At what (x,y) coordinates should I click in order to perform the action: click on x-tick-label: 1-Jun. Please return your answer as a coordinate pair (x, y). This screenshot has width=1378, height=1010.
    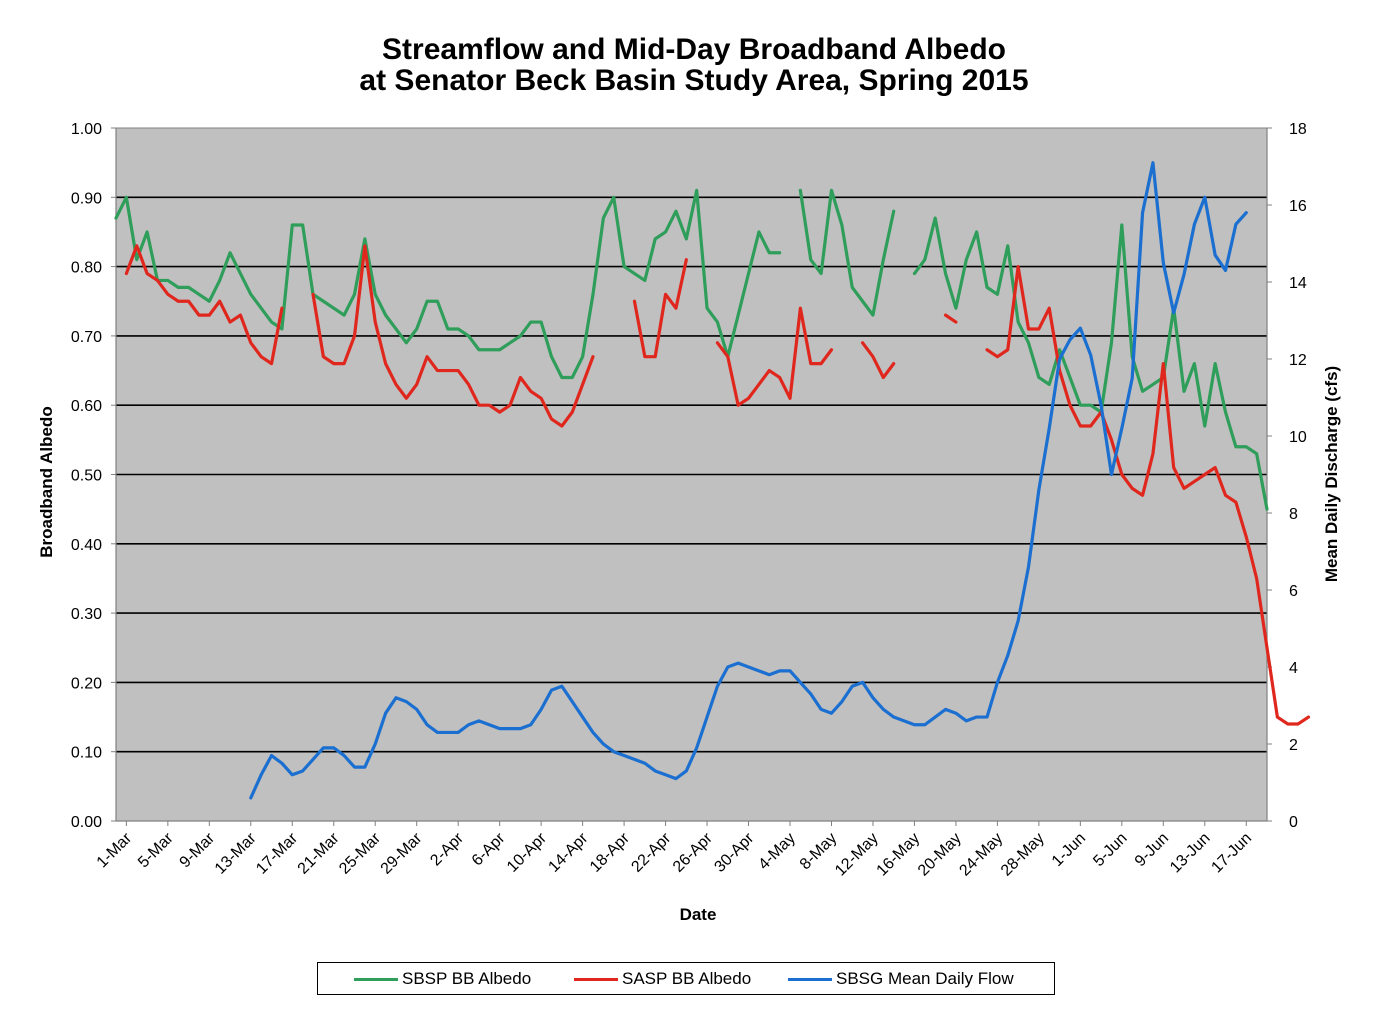
    Looking at the image, I should click on (1069, 850).